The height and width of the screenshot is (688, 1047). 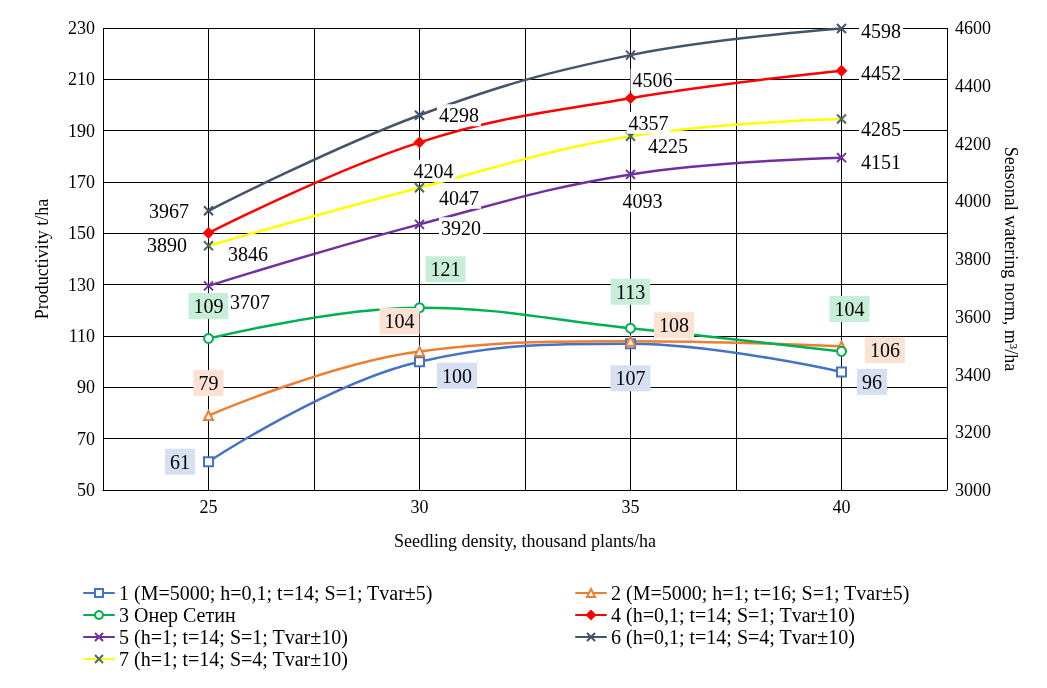 What do you see at coordinates (250, 301) in the screenshot?
I see `data-label: 3707` at bounding box center [250, 301].